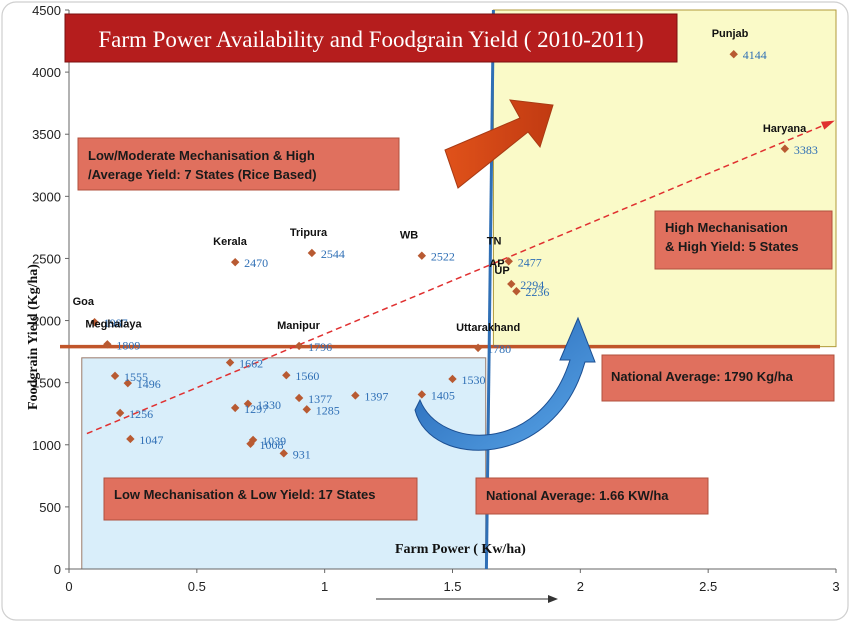 This screenshot has height=623, width=850. I want to click on y-axis-label: Foodgrain Yield (Kg/ha), so click(33, 337).